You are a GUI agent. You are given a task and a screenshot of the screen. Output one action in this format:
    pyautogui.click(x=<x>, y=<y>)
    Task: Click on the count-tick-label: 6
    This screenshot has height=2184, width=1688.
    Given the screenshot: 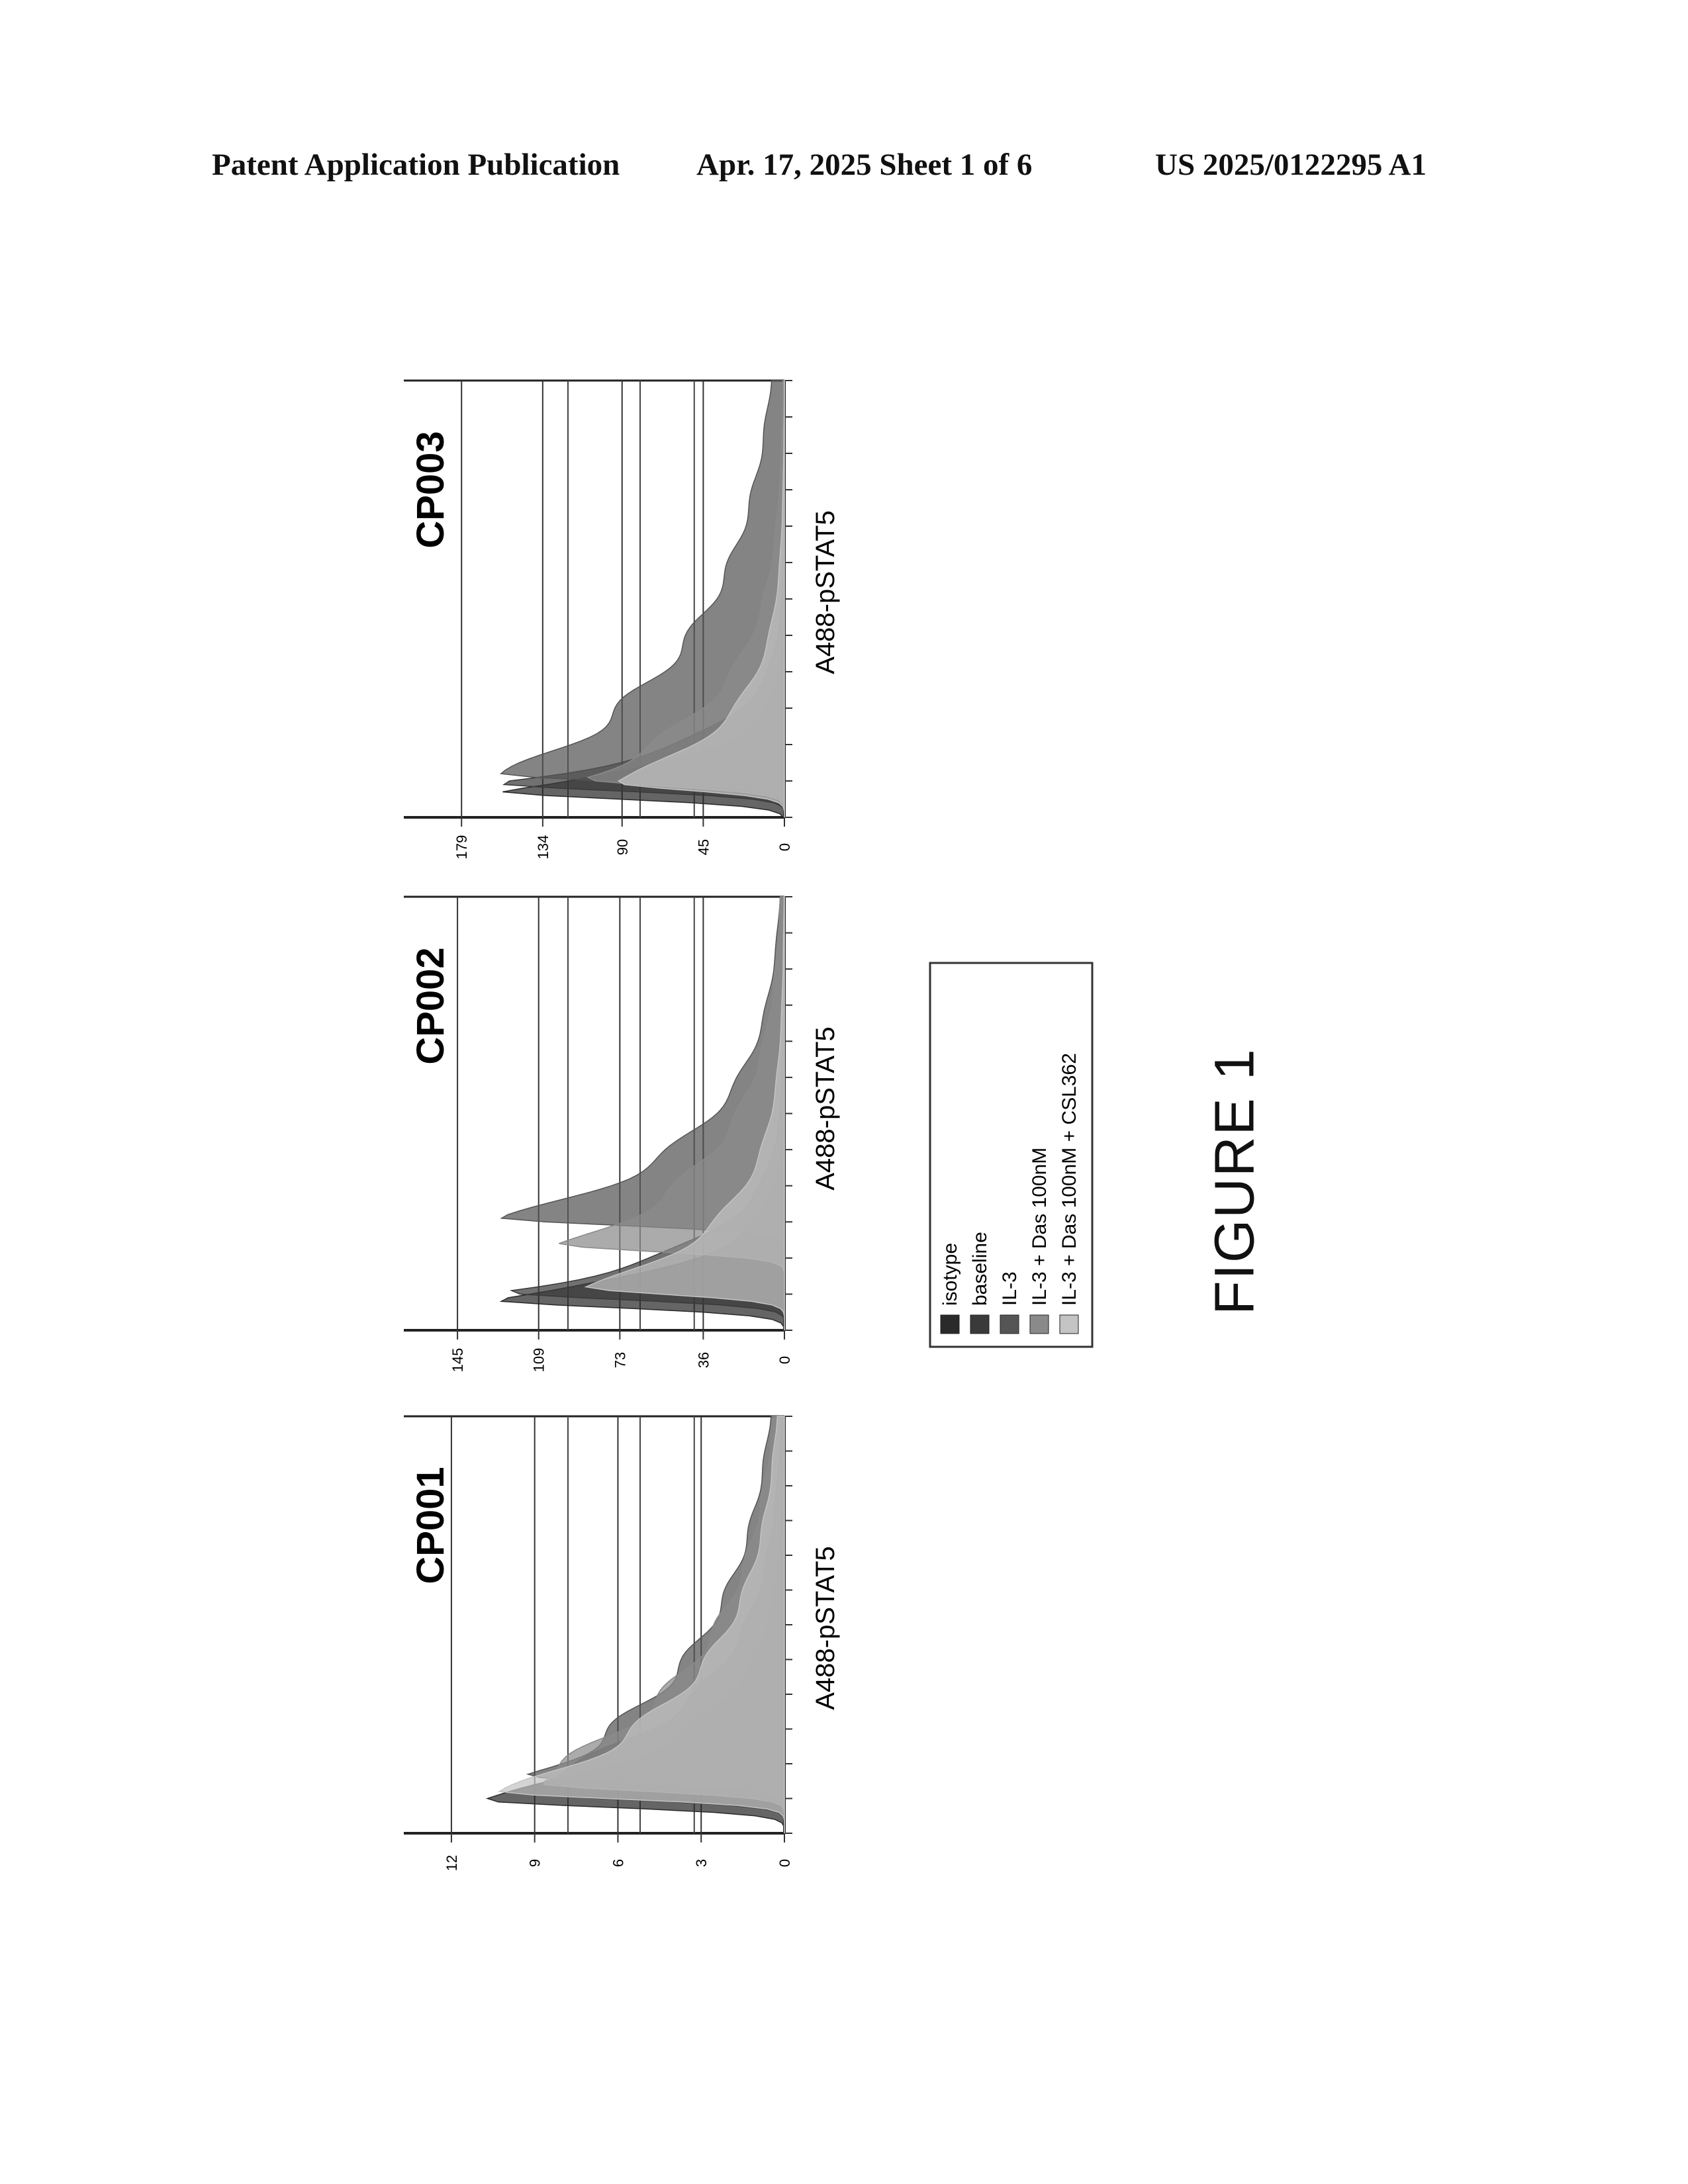 What is the action you would take?
    pyautogui.click(x=618, y=1863)
    